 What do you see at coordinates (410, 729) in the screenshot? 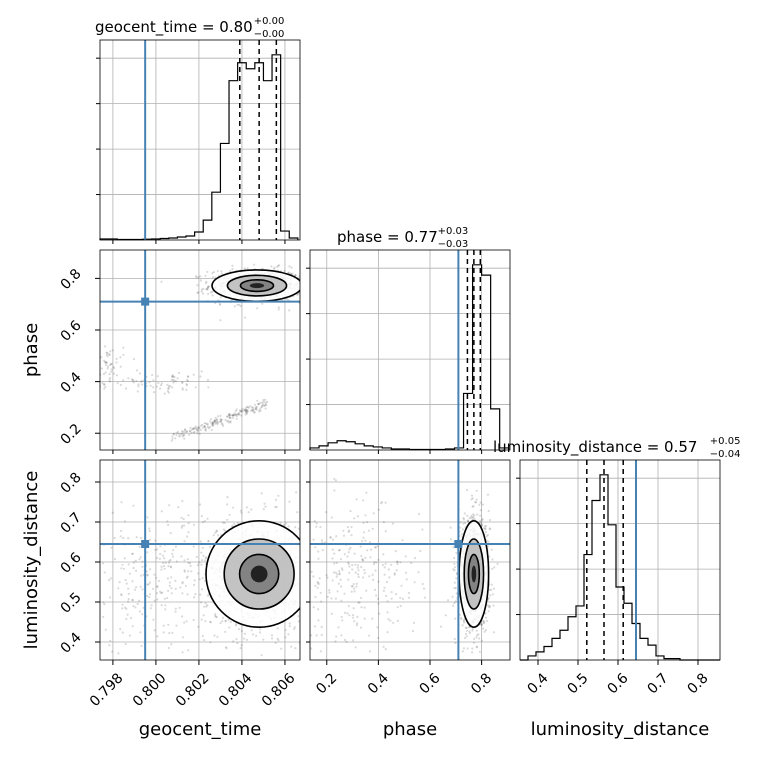
I see `xlabel-phase: phase` at bounding box center [410, 729].